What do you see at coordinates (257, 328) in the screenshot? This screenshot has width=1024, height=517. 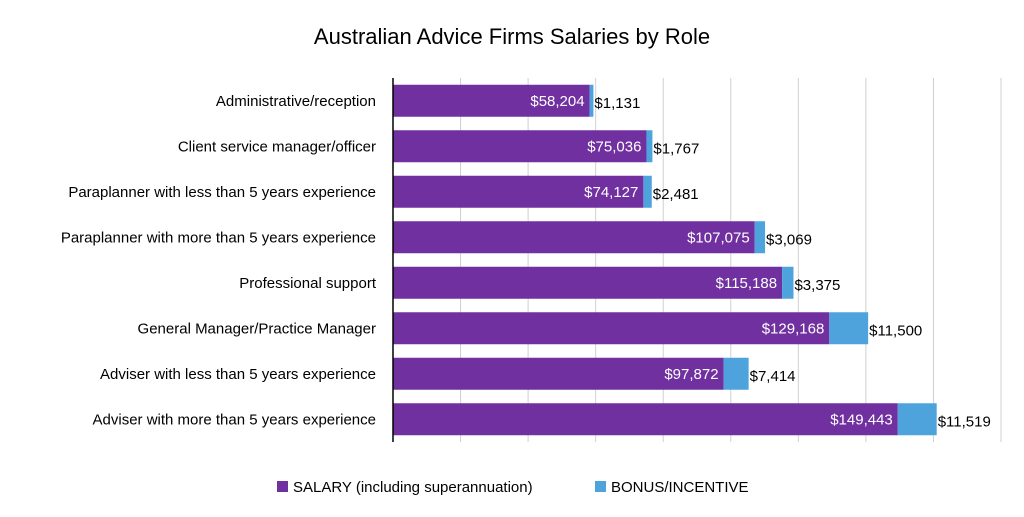 I see `category-label: General Manager/Practice Manager` at bounding box center [257, 328].